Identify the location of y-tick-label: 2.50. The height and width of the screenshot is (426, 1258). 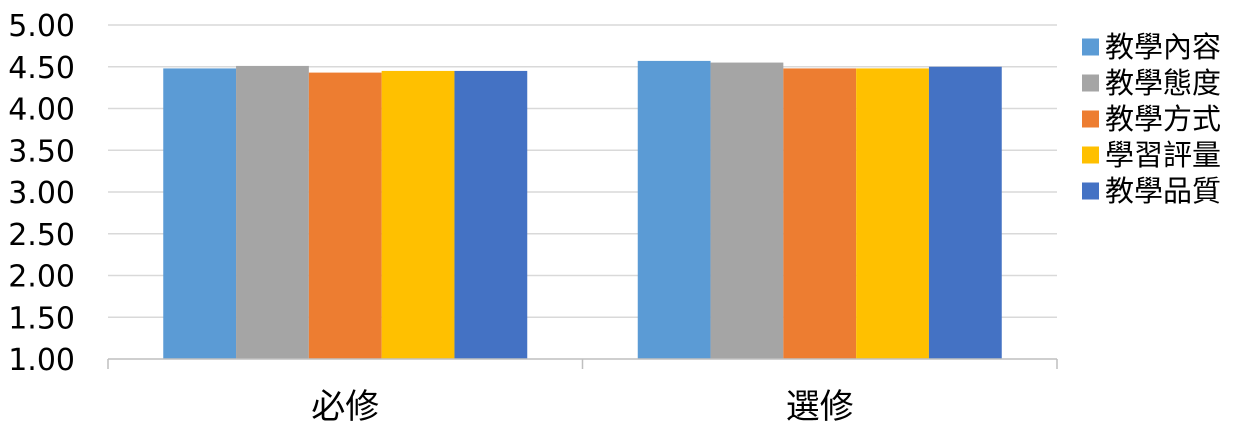
(41, 235).